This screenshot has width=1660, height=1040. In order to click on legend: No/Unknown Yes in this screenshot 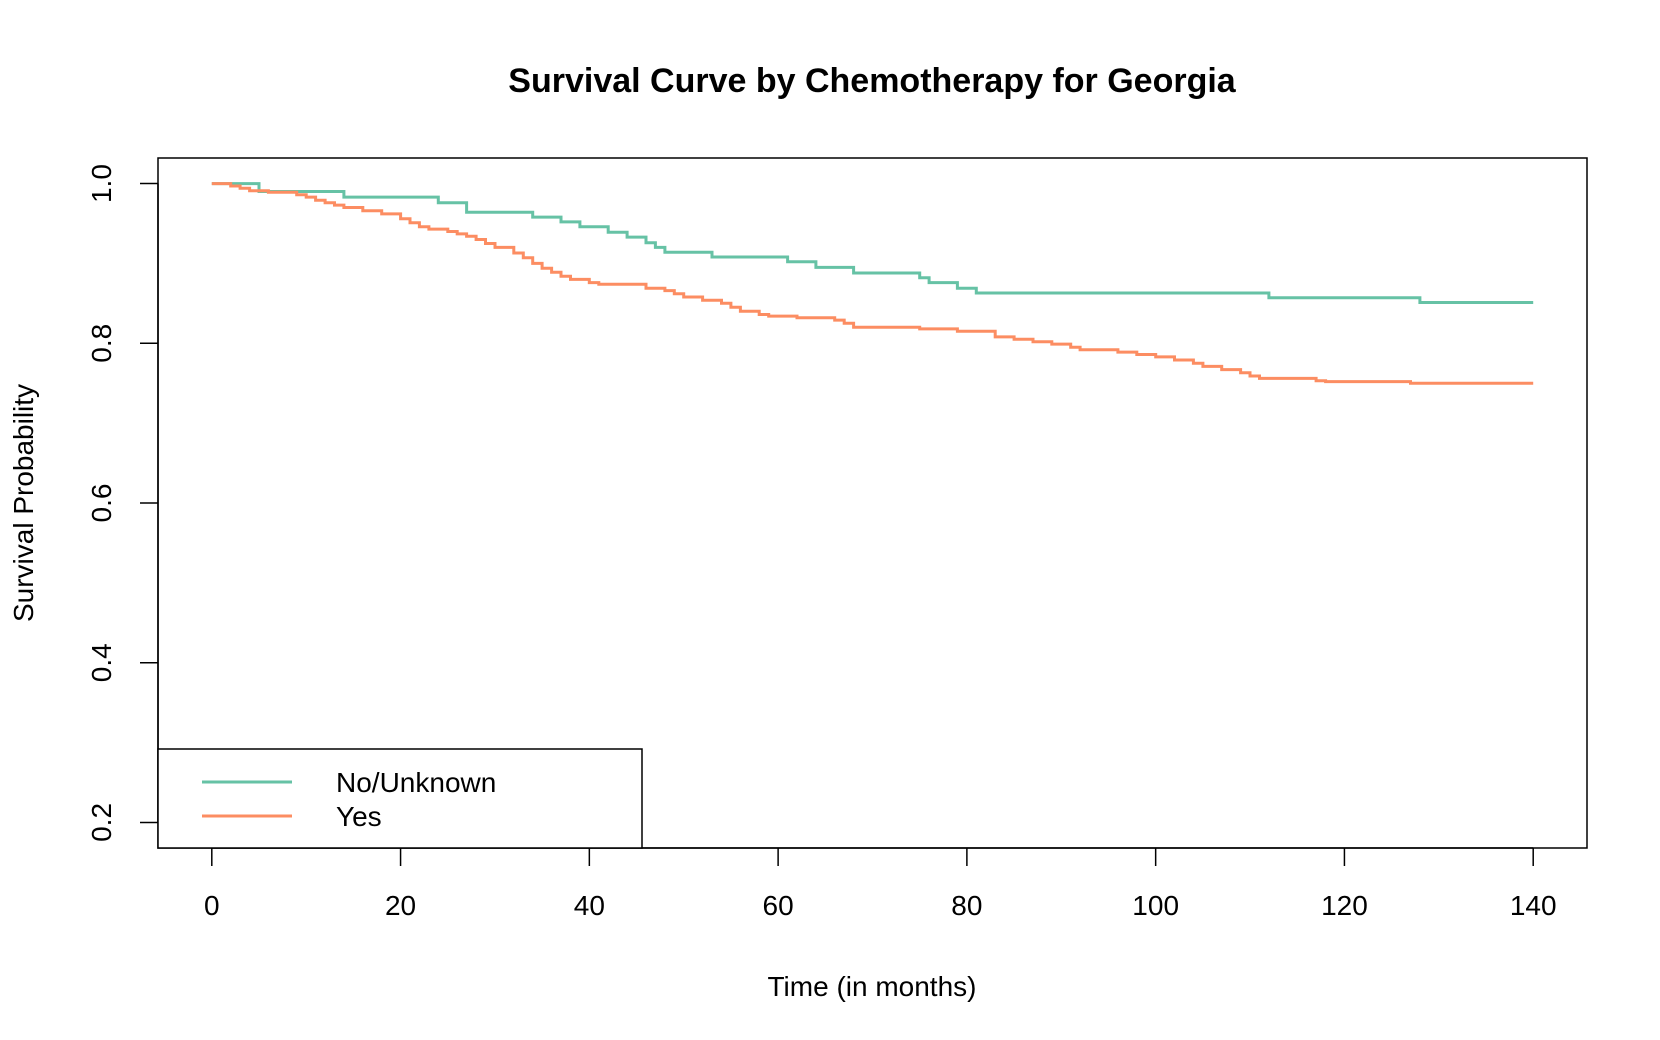, I will do `click(400, 798)`.